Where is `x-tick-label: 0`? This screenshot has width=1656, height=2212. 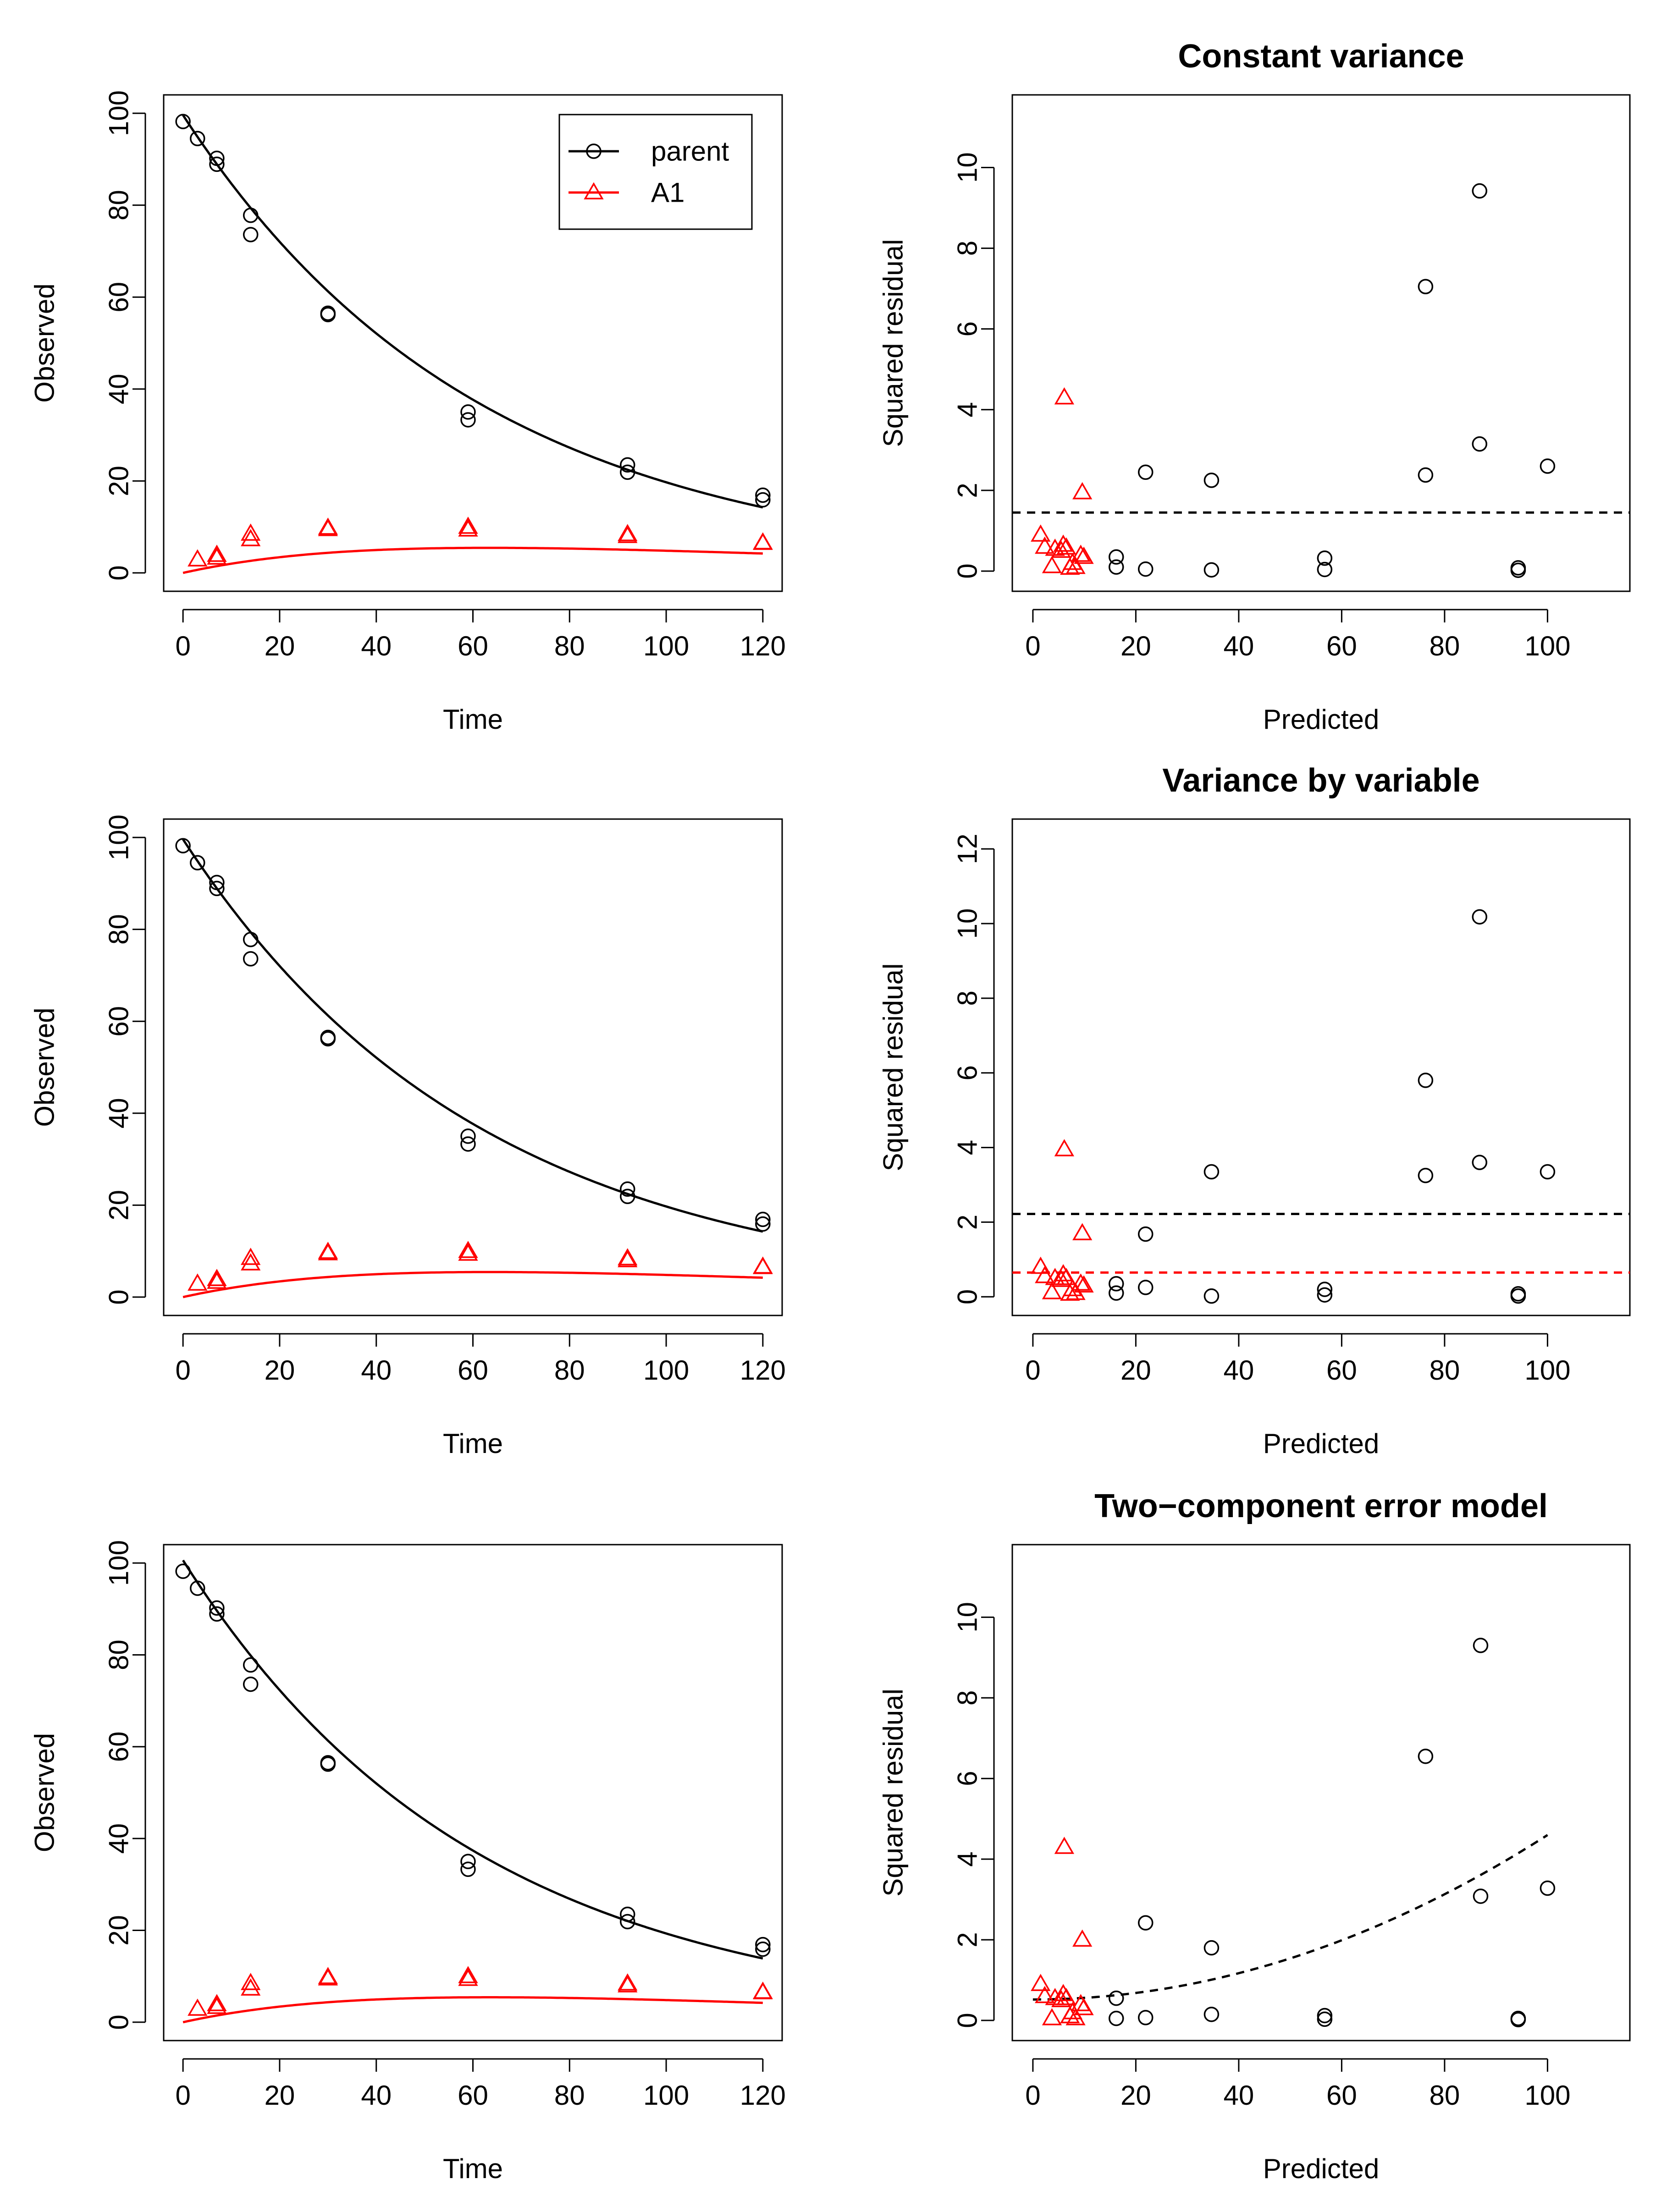
x-tick-label: 0 is located at coordinates (182, 646).